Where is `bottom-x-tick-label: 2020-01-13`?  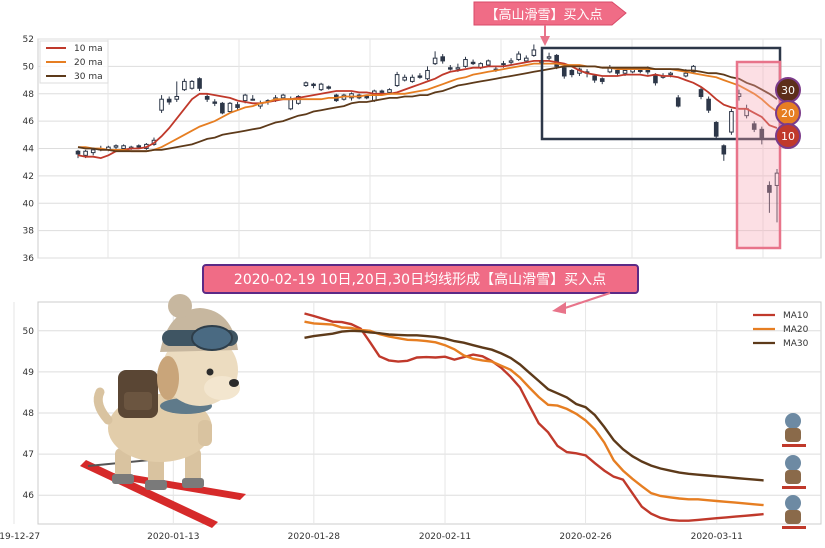
bottom-x-tick-label: 2020-01-13 is located at coordinates (173, 537).